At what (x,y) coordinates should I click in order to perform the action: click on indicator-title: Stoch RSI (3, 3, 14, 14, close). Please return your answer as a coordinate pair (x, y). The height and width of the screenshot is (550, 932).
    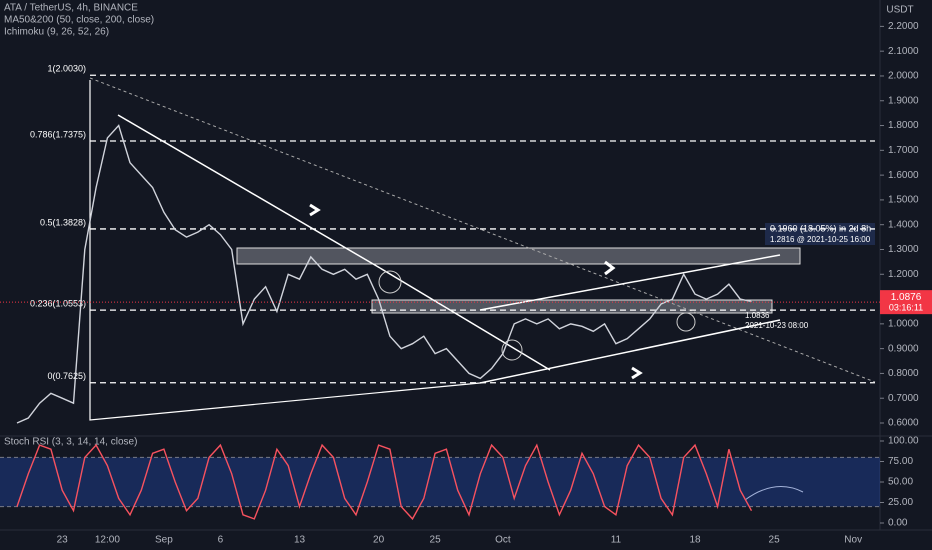
    Looking at the image, I should click on (70, 442).